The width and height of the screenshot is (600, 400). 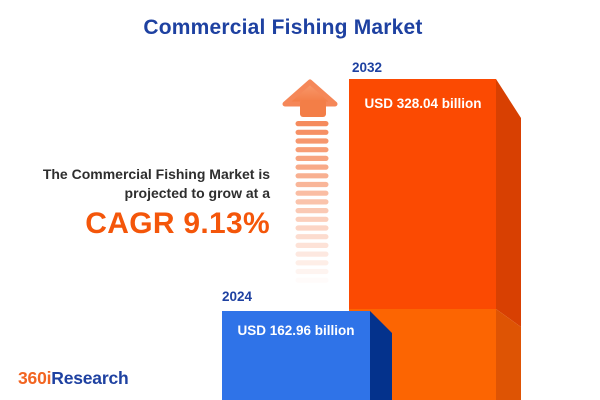 What do you see at coordinates (422, 194) in the screenshot?
I see `bar-2032-face-upper` at bounding box center [422, 194].